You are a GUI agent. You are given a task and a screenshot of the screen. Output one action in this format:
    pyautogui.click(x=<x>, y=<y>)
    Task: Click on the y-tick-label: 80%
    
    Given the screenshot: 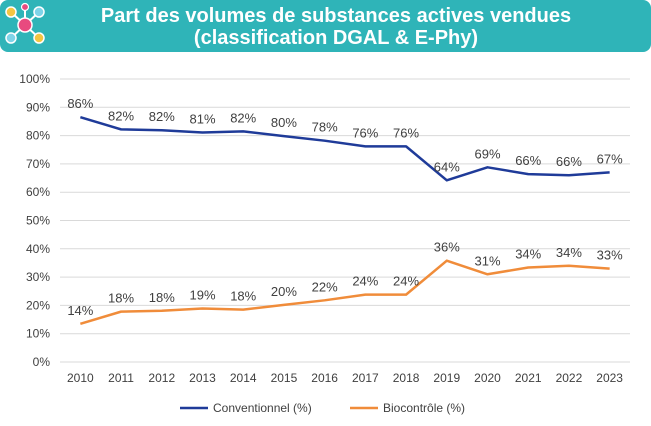 What is the action you would take?
    pyautogui.click(x=38, y=136)
    